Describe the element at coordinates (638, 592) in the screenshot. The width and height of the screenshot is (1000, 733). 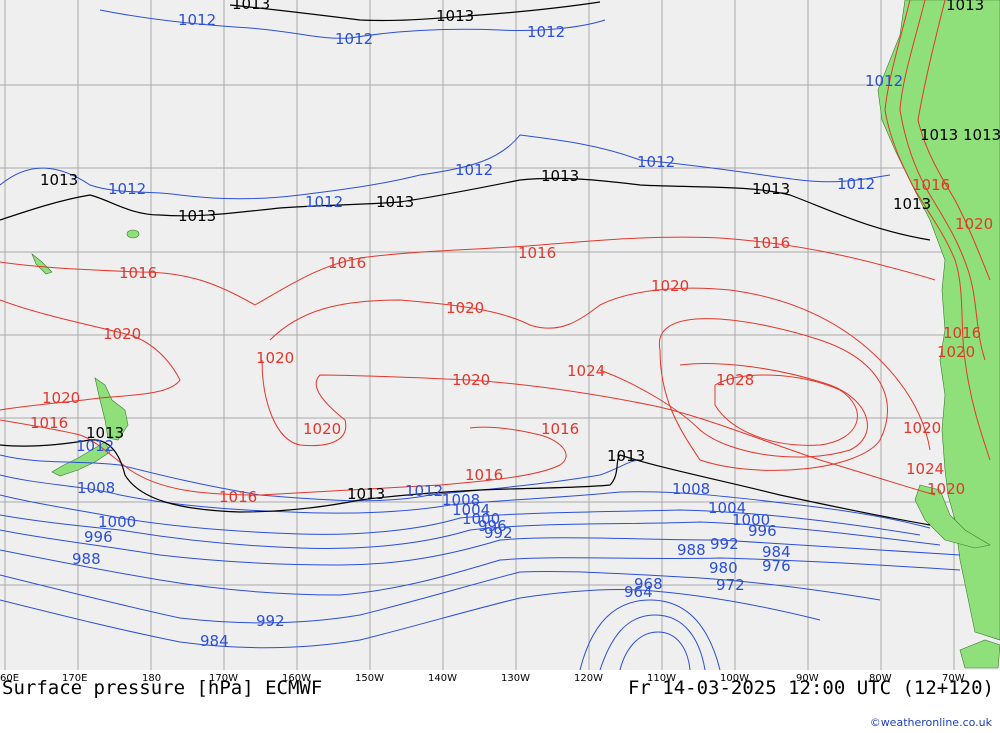
I see `label-964: 964` at that location.